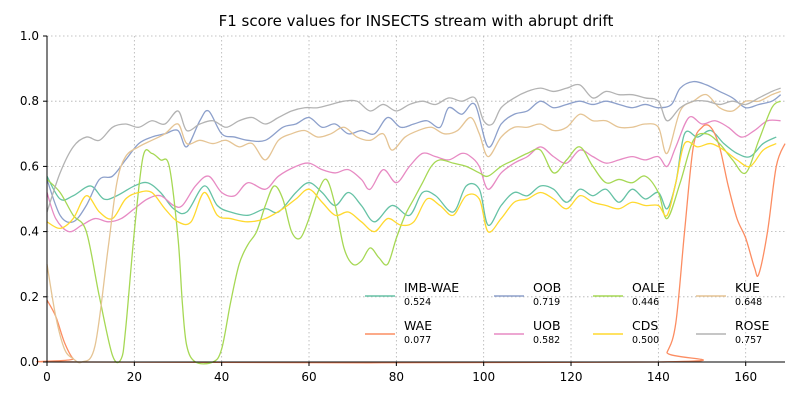 This screenshot has width=800, height=400. Describe the element at coordinates (571, 377) in the screenshot. I see `x-tick-label: 120` at that location.